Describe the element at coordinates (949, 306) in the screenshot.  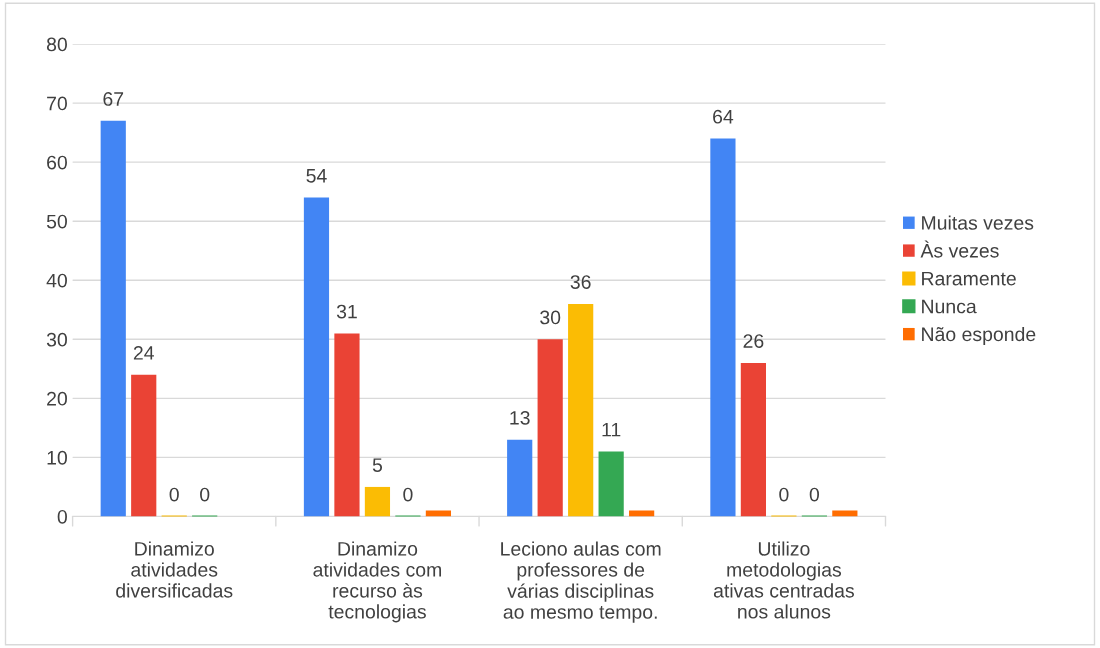
I see `legend-label: Nunca` at that location.